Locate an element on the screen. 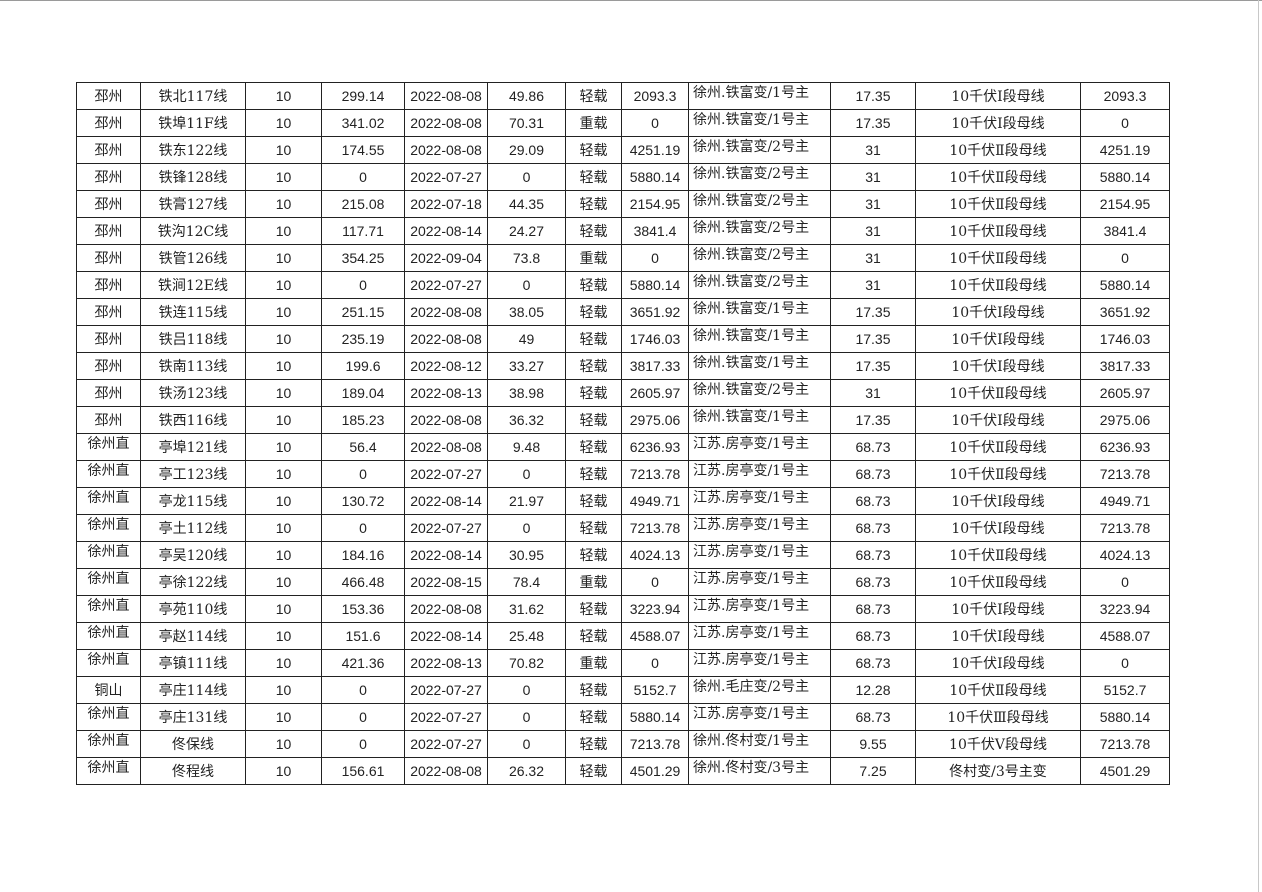 The height and width of the screenshot is (892, 1262). available-capacity-cell: 6236.93 is located at coordinates (1125, 447).